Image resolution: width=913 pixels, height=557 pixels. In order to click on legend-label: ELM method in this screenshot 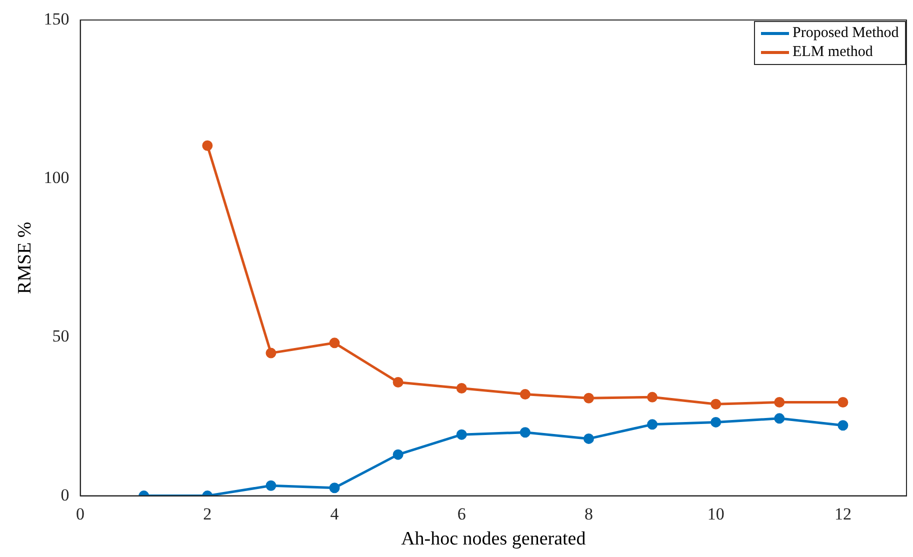, I will do `click(832, 52)`.